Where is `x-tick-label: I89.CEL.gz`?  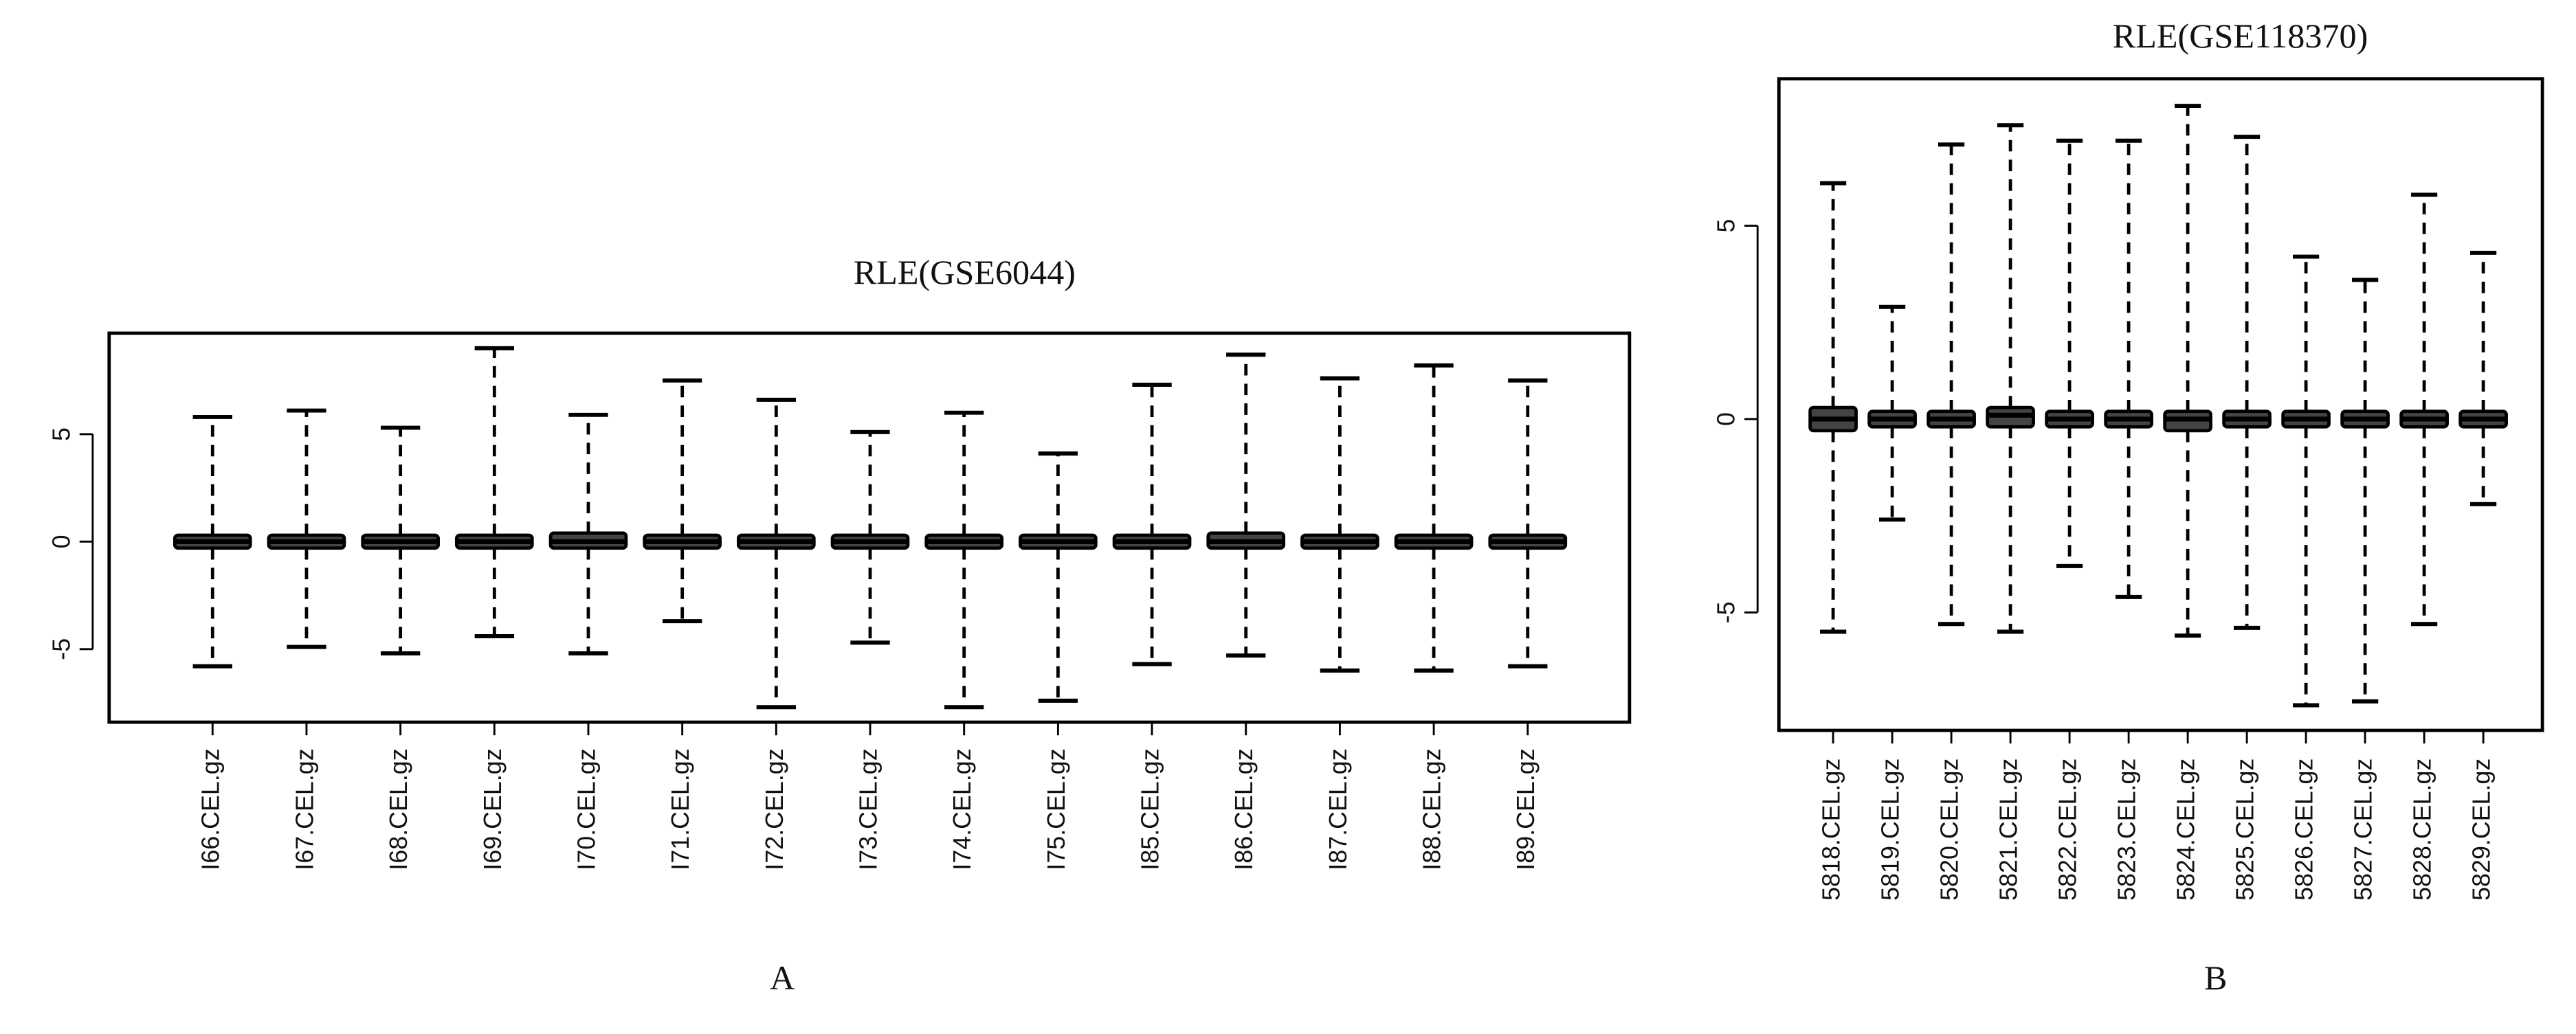 x-tick-label: I89.CEL.gz is located at coordinates (1526, 809).